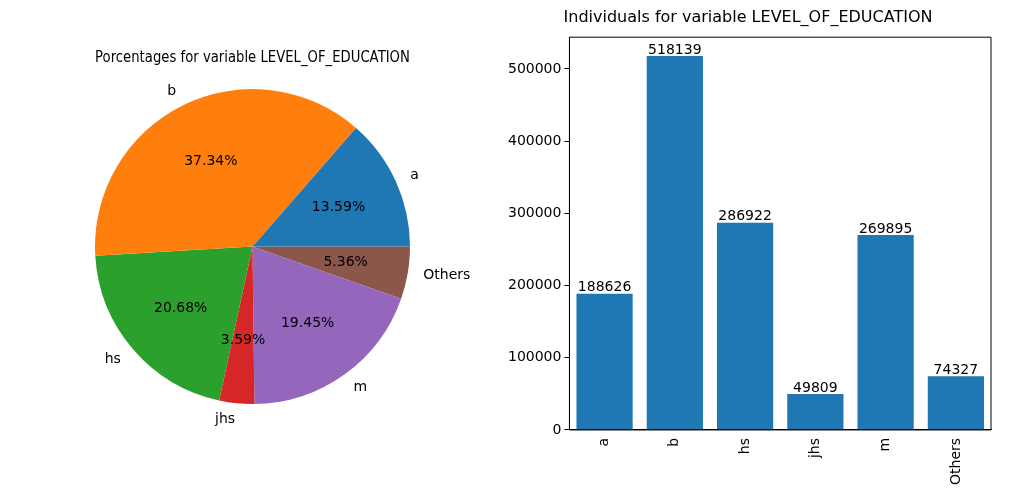 Image resolution: width=1011 pixels, height=488 pixels. I want to click on data-label: 518139, so click(675, 48).